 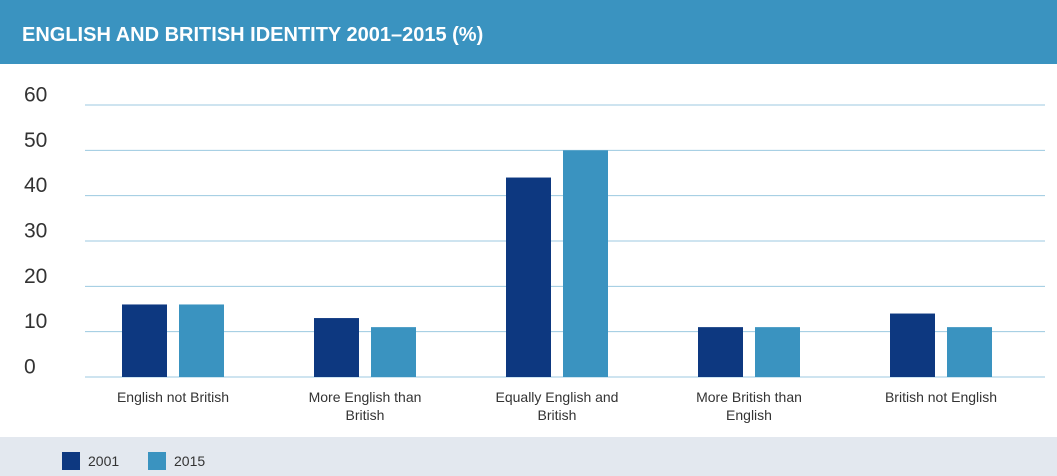 What do you see at coordinates (173, 397) in the screenshot?
I see `x-tick-label: English not British` at bounding box center [173, 397].